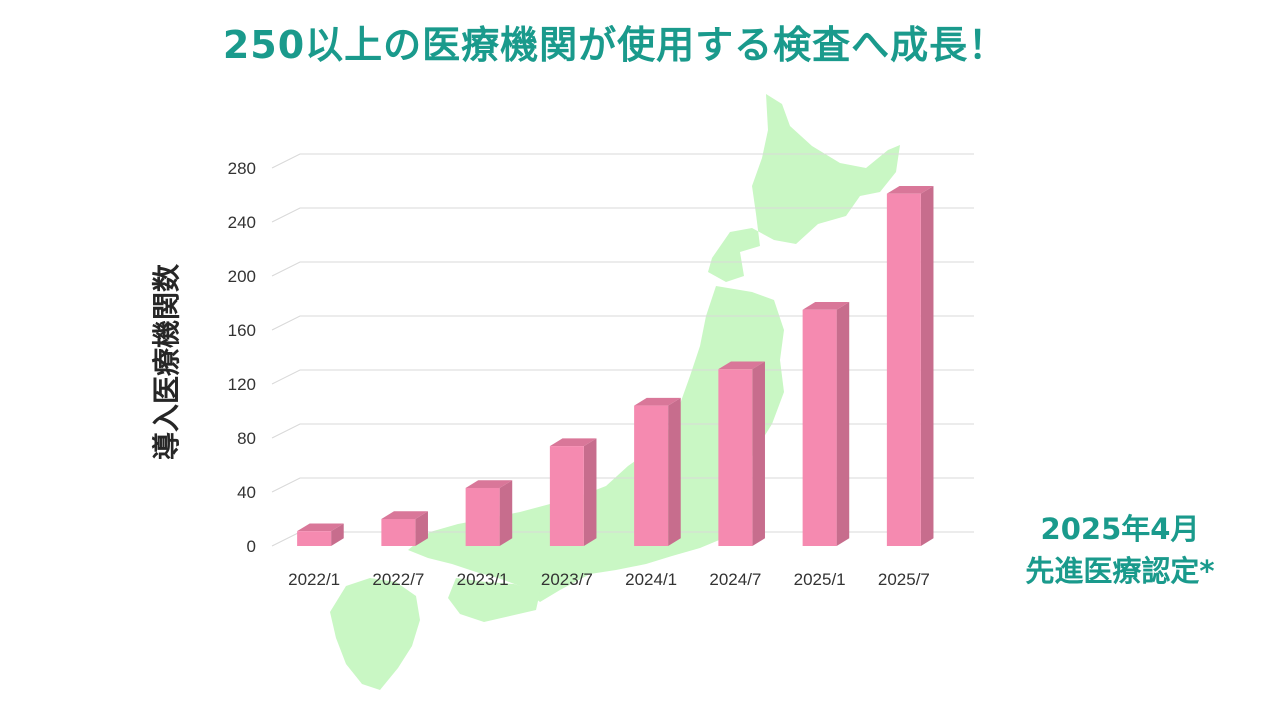 The image size is (1280, 720). What do you see at coordinates (375, 634) in the screenshot?
I see `map-kyushu` at bounding box center [375, 634].